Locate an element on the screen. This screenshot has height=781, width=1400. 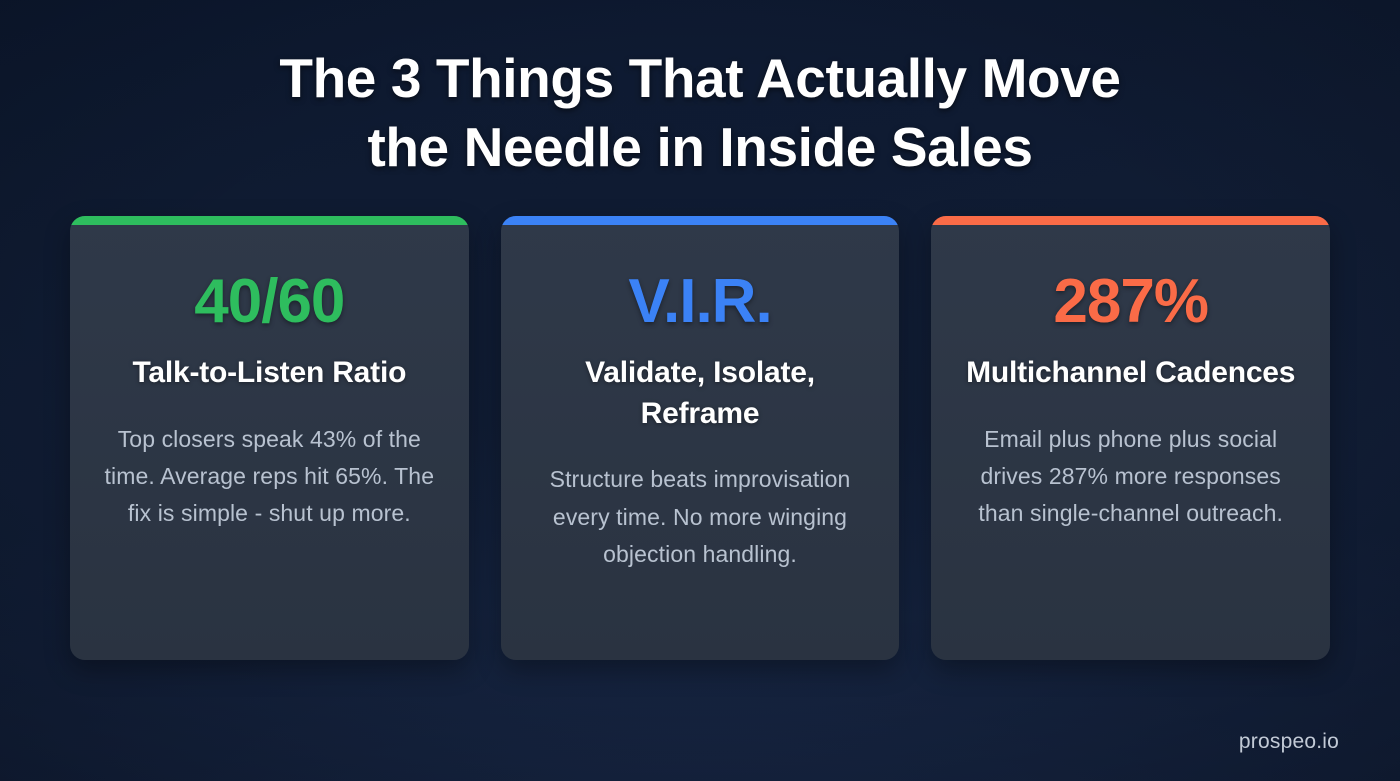
card-heading-talk-to-listen: Talk-to-Listen Ratio is located at coordinates (269, 372).